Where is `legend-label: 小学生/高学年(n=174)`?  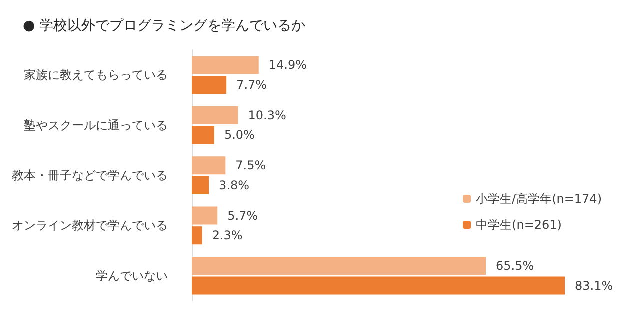 legend-label: 小学生/高学年(n=174) is located at coordinates (539, 199).